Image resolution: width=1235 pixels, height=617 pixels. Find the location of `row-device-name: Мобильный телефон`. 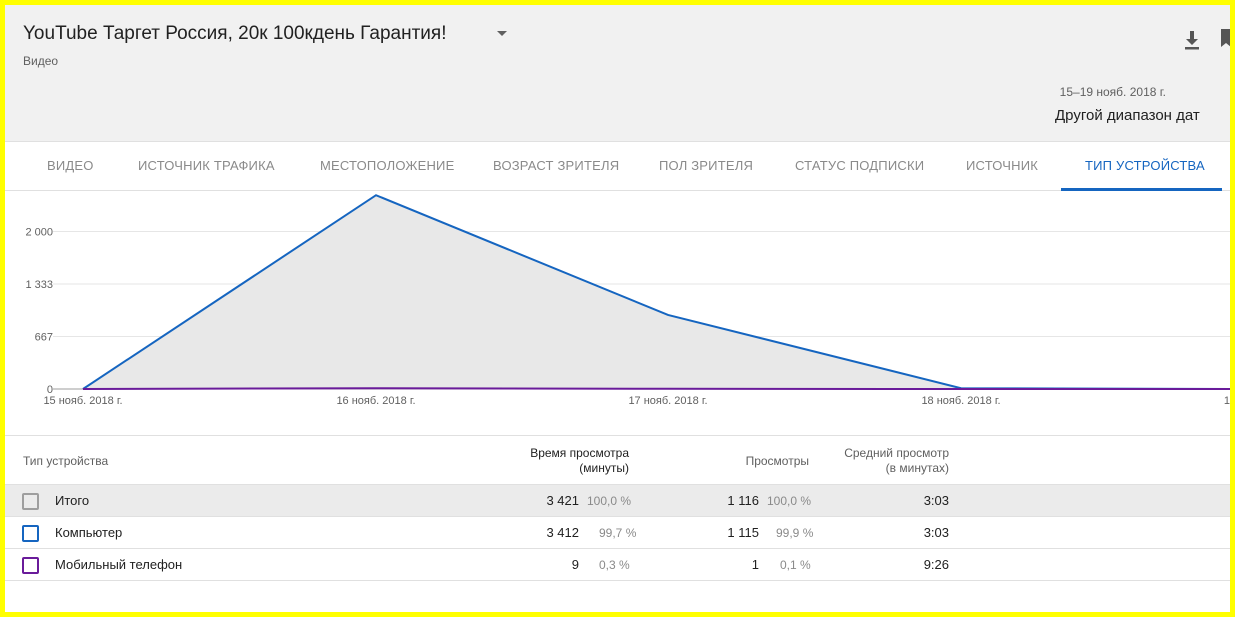

row-device-name: Мобильный телефон is located at coordinates (119, 564).